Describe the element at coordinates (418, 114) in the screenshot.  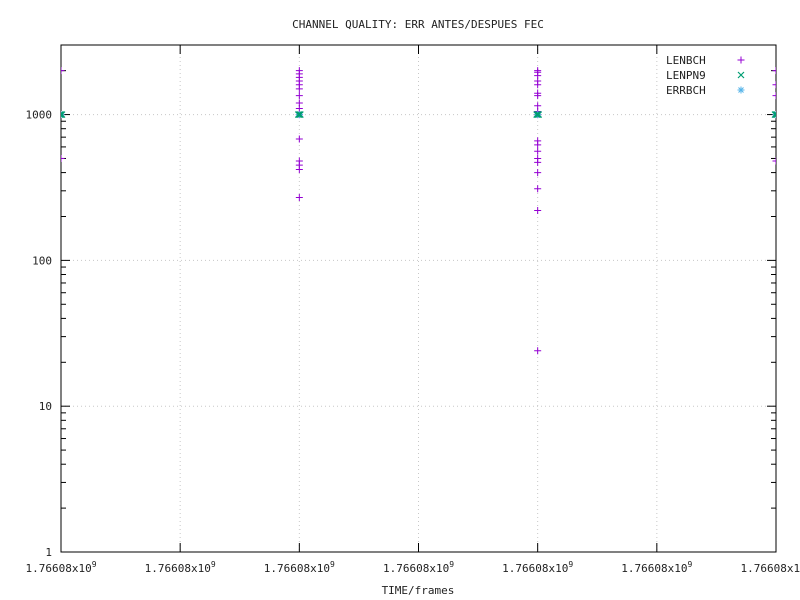
I see `series-lenpn9` at that location.